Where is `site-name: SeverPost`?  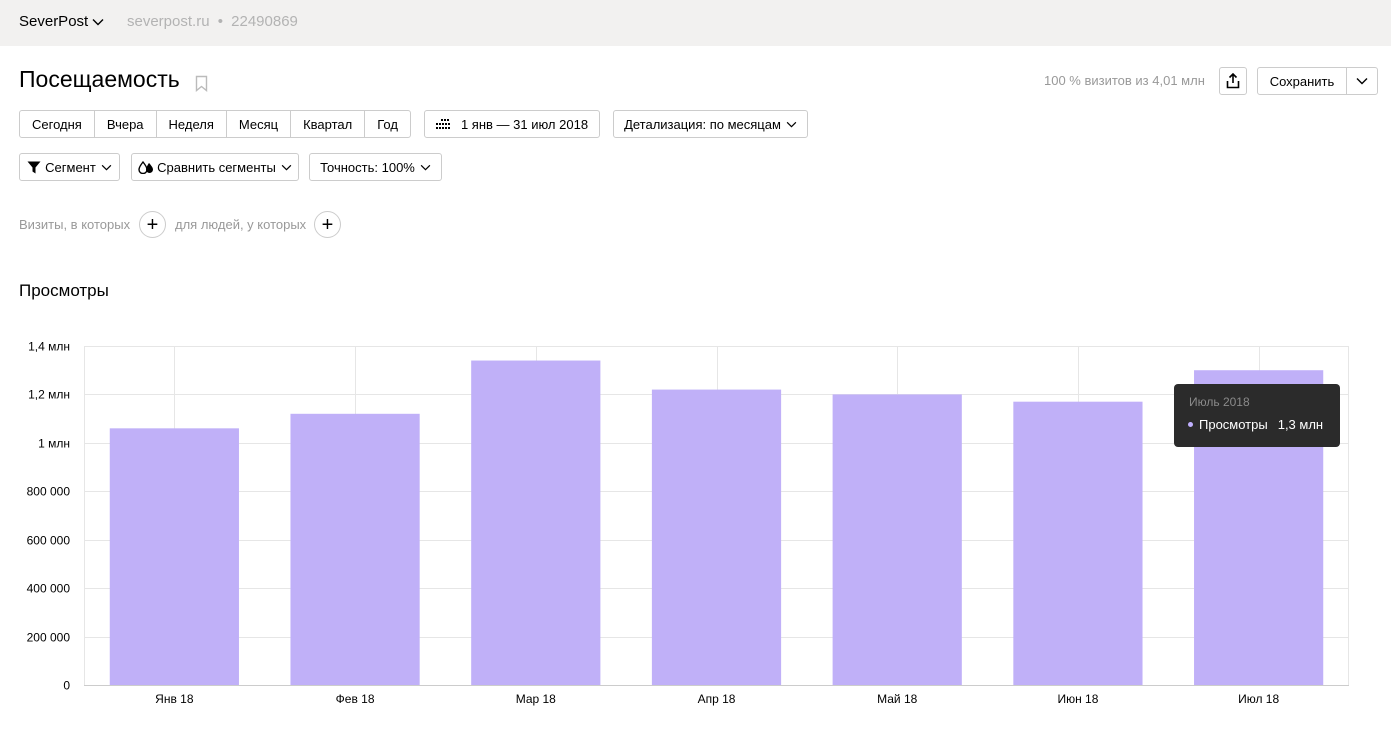
site-name: SeverPost is located at coordinates (54, 21).